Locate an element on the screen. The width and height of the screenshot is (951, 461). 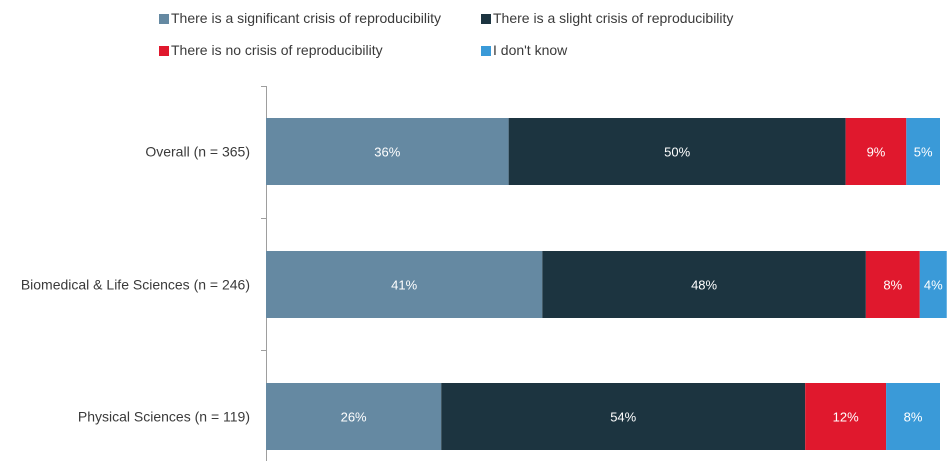
legend-item-3: There is no crisis of reproducibility is located at coordinates (271, 50).